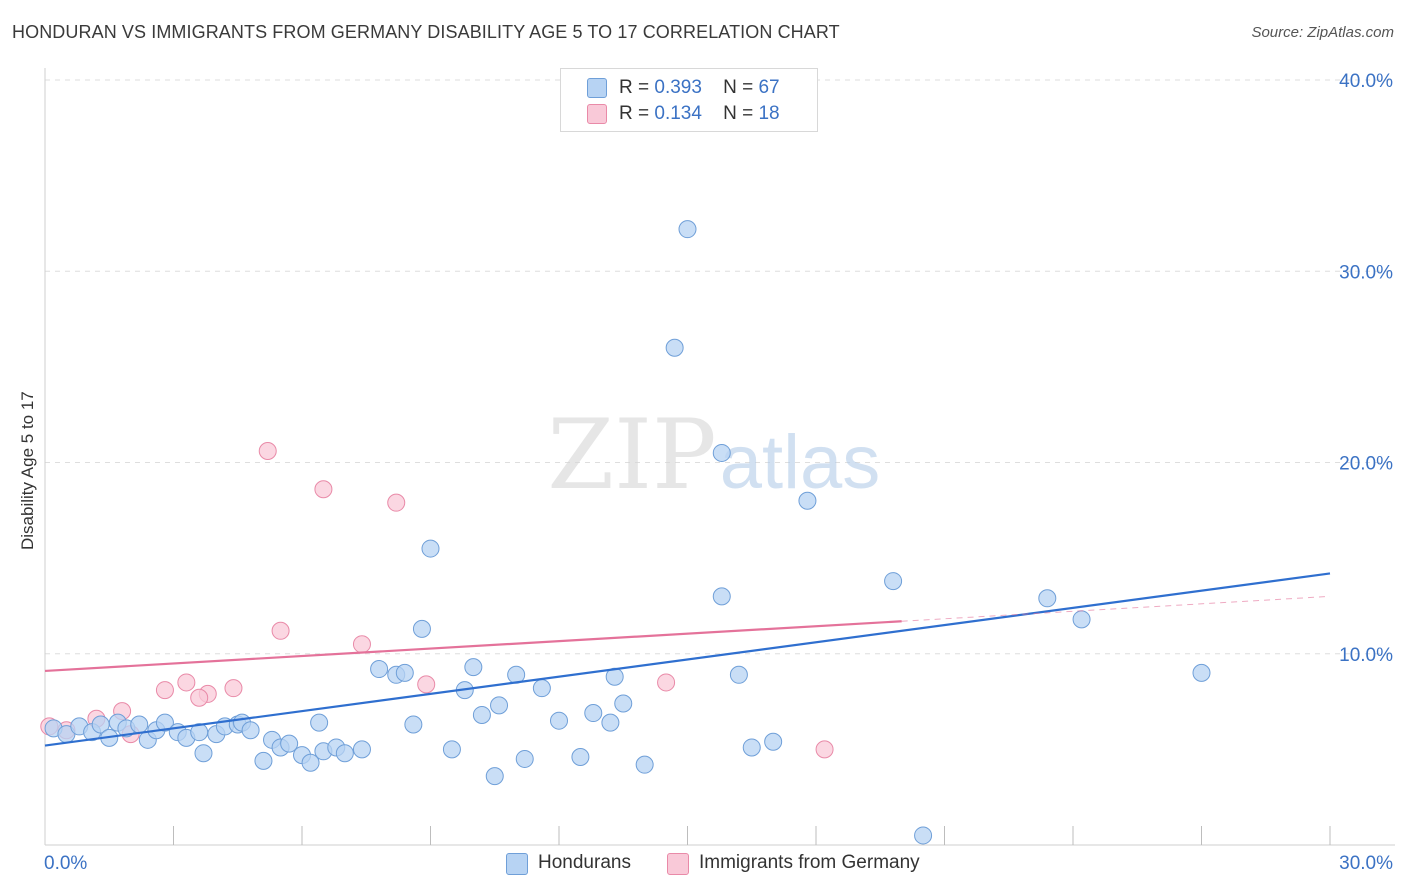 Image resolution: width=1406 pixels, height=892 pixels. Describe the element at coordinates (678, 87) in the screenshot. I see `legend-r-value: 0.393` at that location.